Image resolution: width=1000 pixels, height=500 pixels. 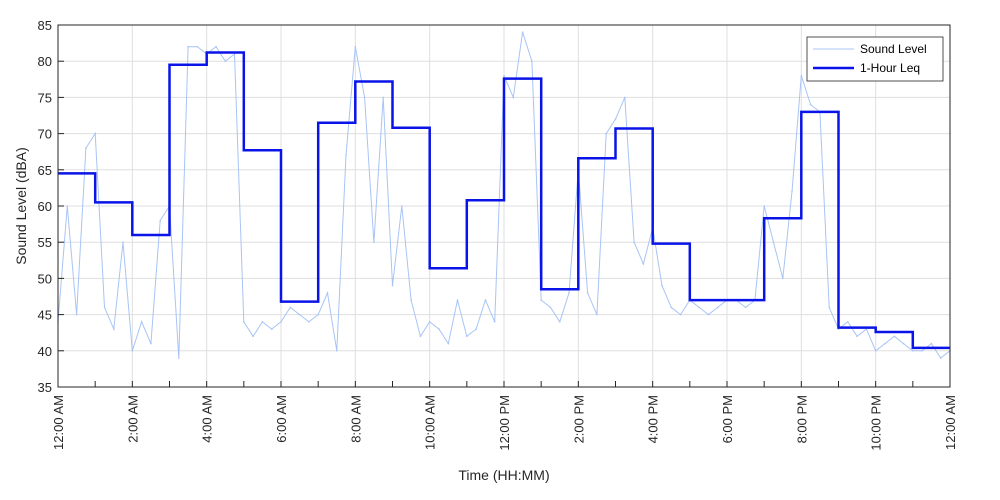 What do you see at coordinates (45, 315) in the screenshot?
I see `y-tick-label: 45` at bounding box center [45, 315].